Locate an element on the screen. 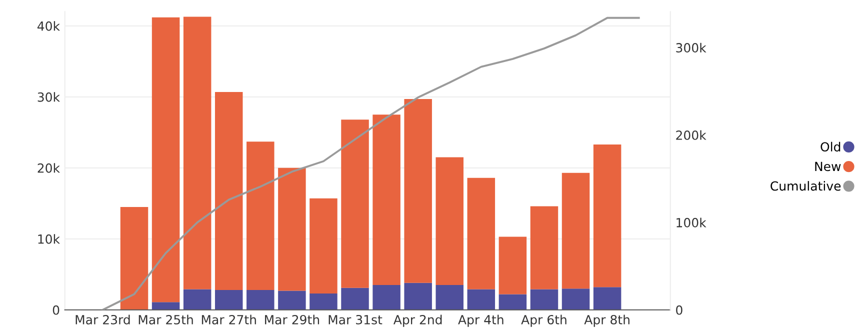 The image size is (865, 335). x-tick-label: Mar 29th is located at coordinates (292, 319).